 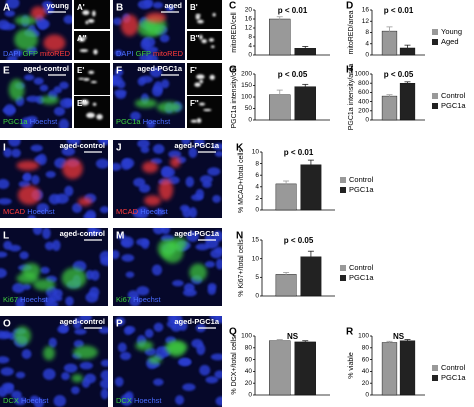 I want to click on legend-label: Aged, so click(x=450, y=41).